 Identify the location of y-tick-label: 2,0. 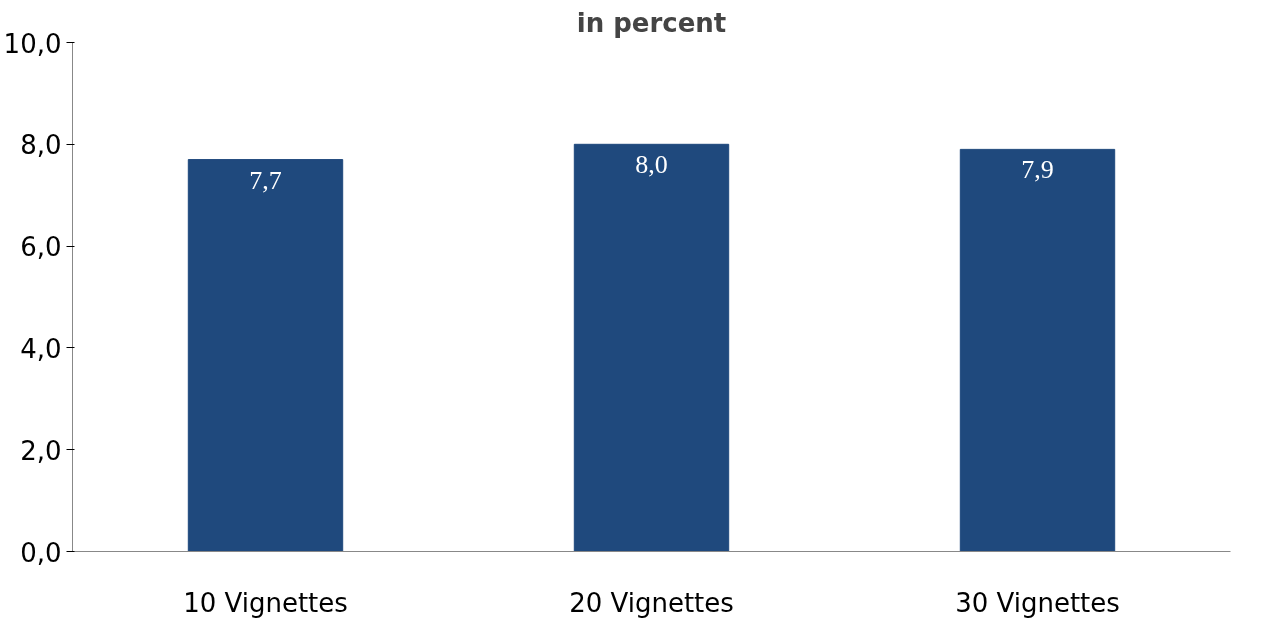
(41, 450).